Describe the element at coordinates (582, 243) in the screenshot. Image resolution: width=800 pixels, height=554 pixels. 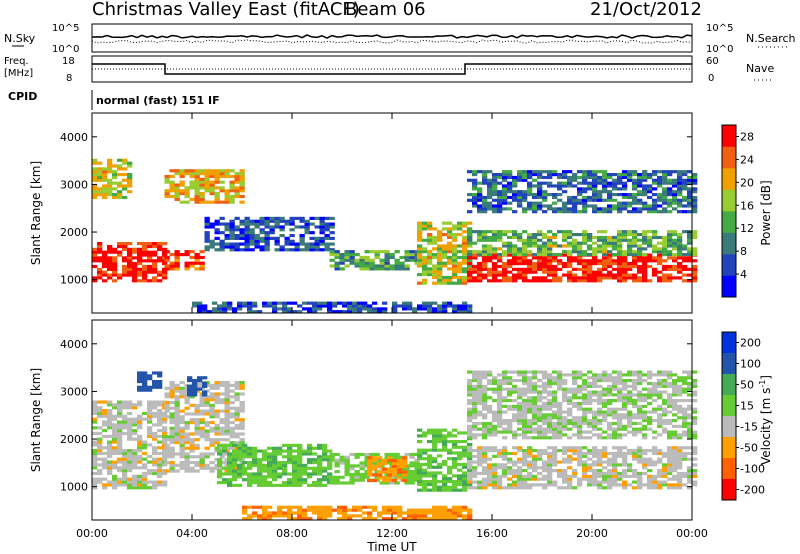
I see `echo-band` at that location.